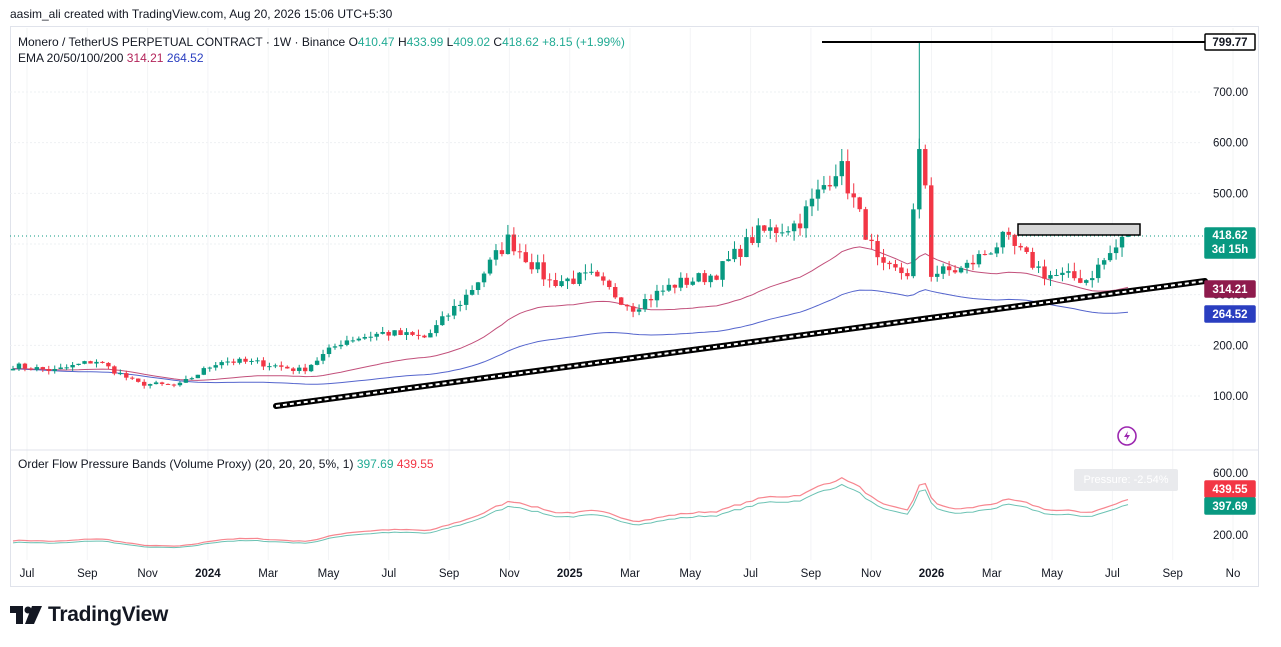  I want to click on time-tick-label: May, so click(690, 574).